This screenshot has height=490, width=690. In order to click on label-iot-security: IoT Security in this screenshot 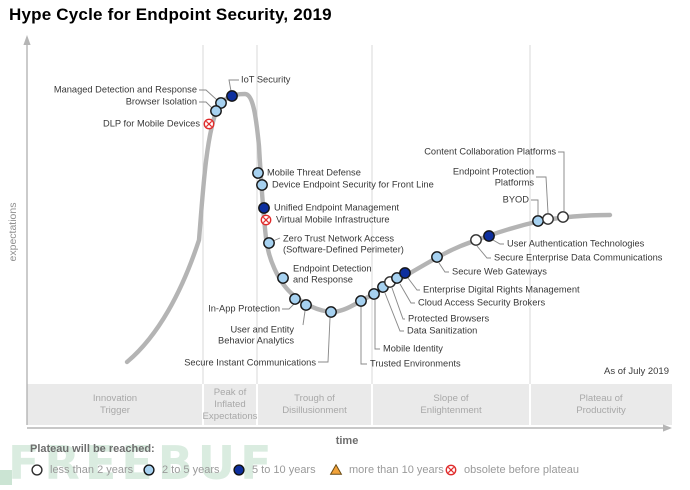, I will do `click(266, 79)`.